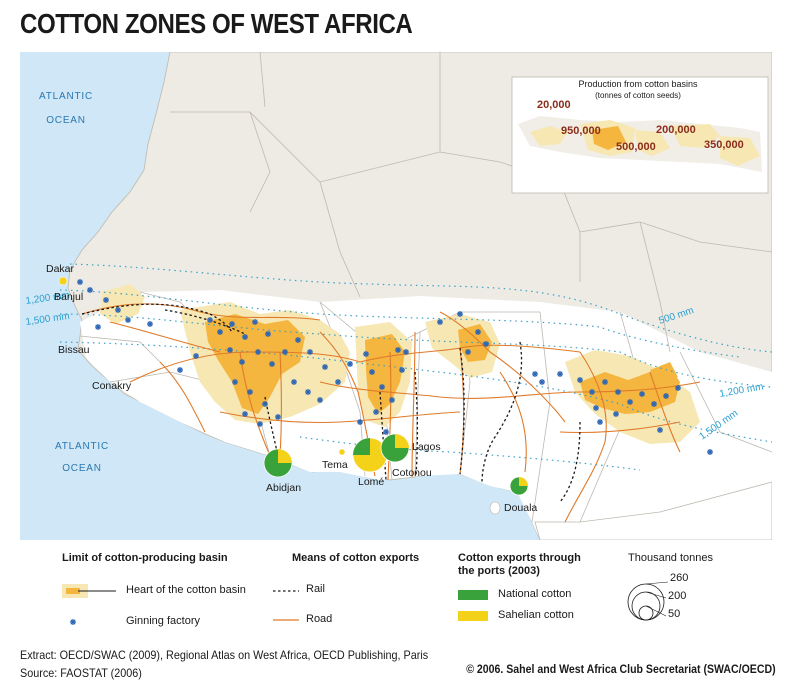 Image resolution: width=792 pixels, height=700 pixels. Describe the element at coordinates (283, 488) in the screenshot. I see `city-label-abidjan: Abidjan` at that location.